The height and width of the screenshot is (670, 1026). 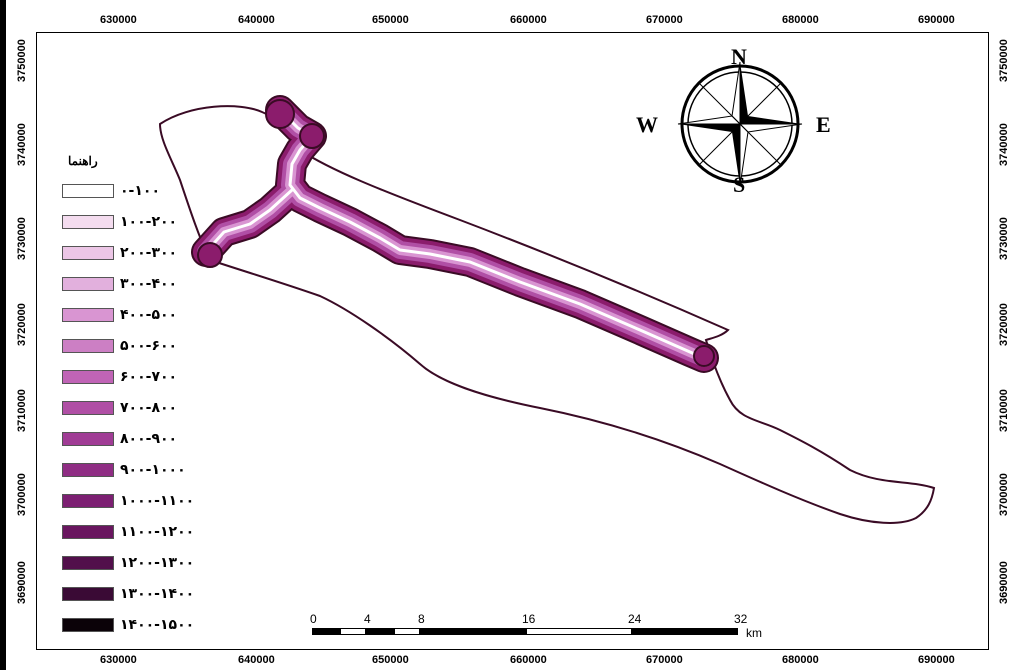 I want to click on legend-label: ۱۳۰۰-۱۴۰۰, so click(x=157, y=594).